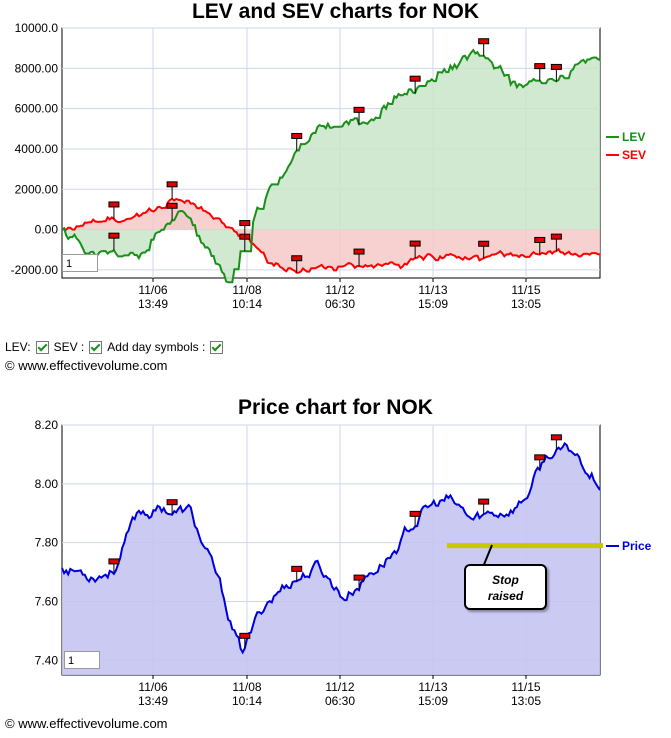  I want to click on lev-x-tick-date: 11/12, so click(339, 290).